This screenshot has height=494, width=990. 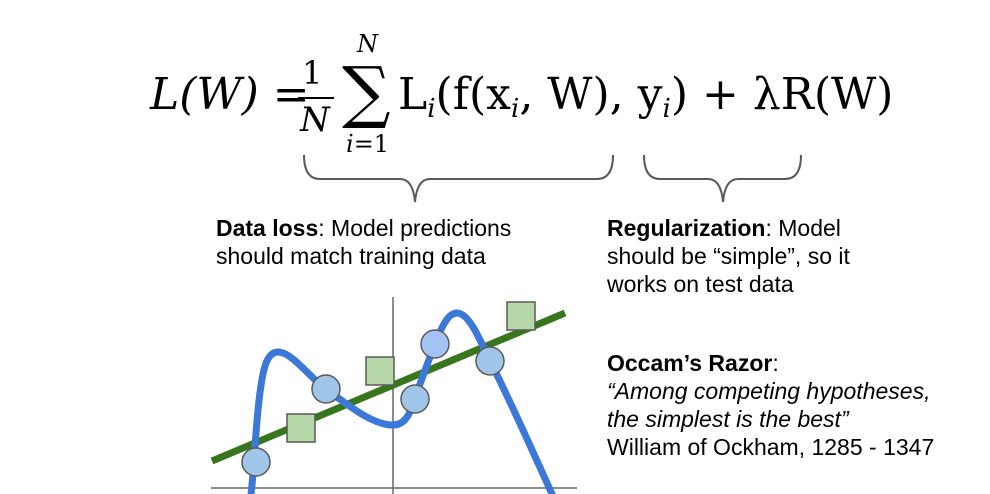 What do you see at coordinates (413, 94) in the screenshot?
I see `loss-term: L` at bounding box center [413, 94].